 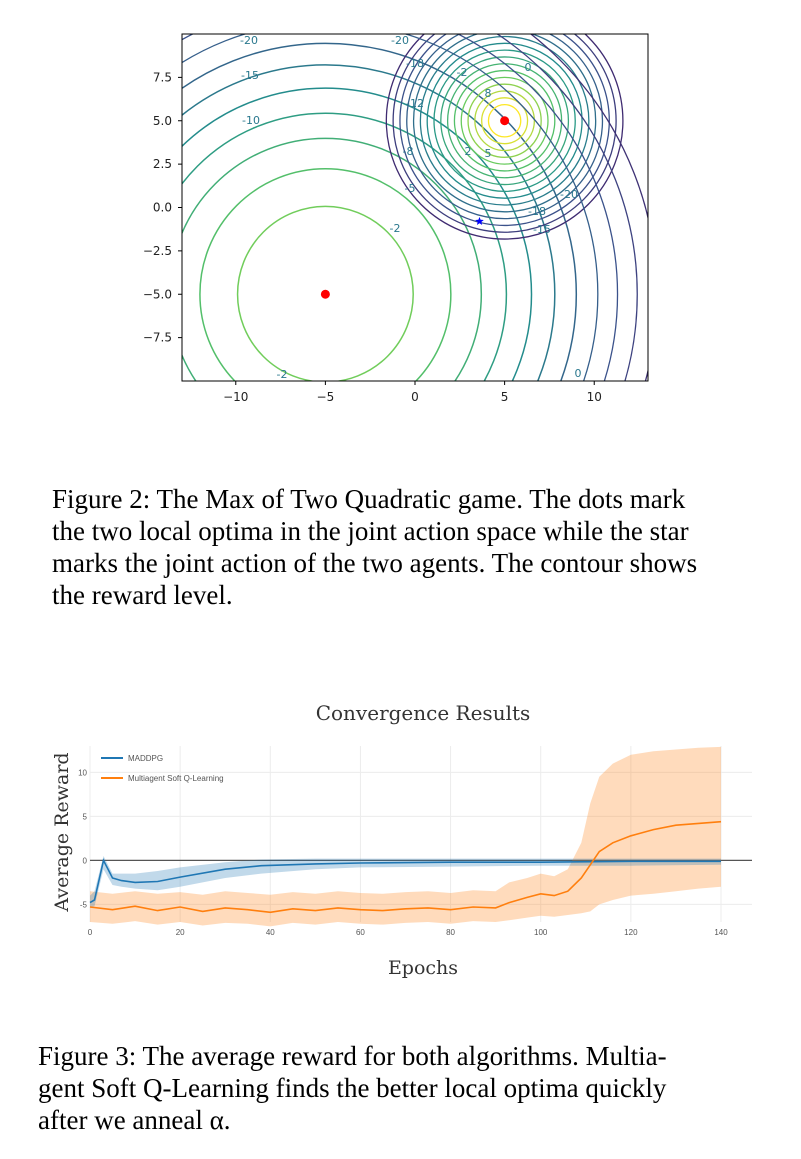 I want to click on confidence-band, so click(x=405, y=836).